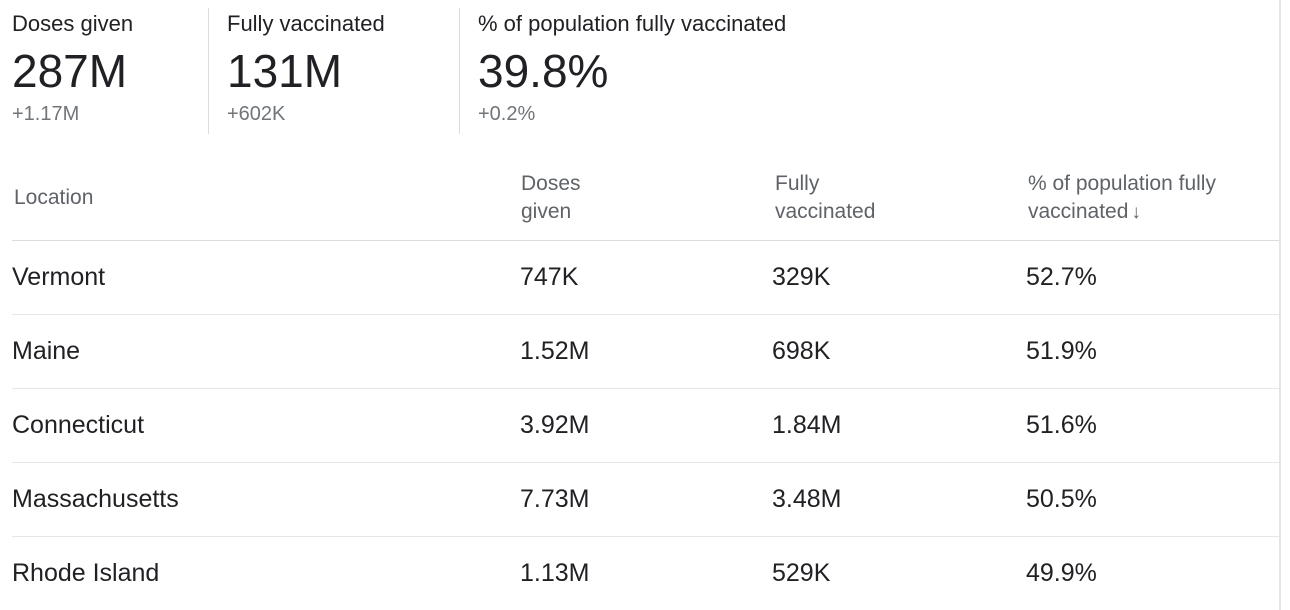 The width and height of the screenshot is (1290, 610). What do you see at coordinates (645, 500) in the screenshot?
I see `table-row: Massachusetts 7.73M 3.48M 50.5%` at bounding box center [645, 500].